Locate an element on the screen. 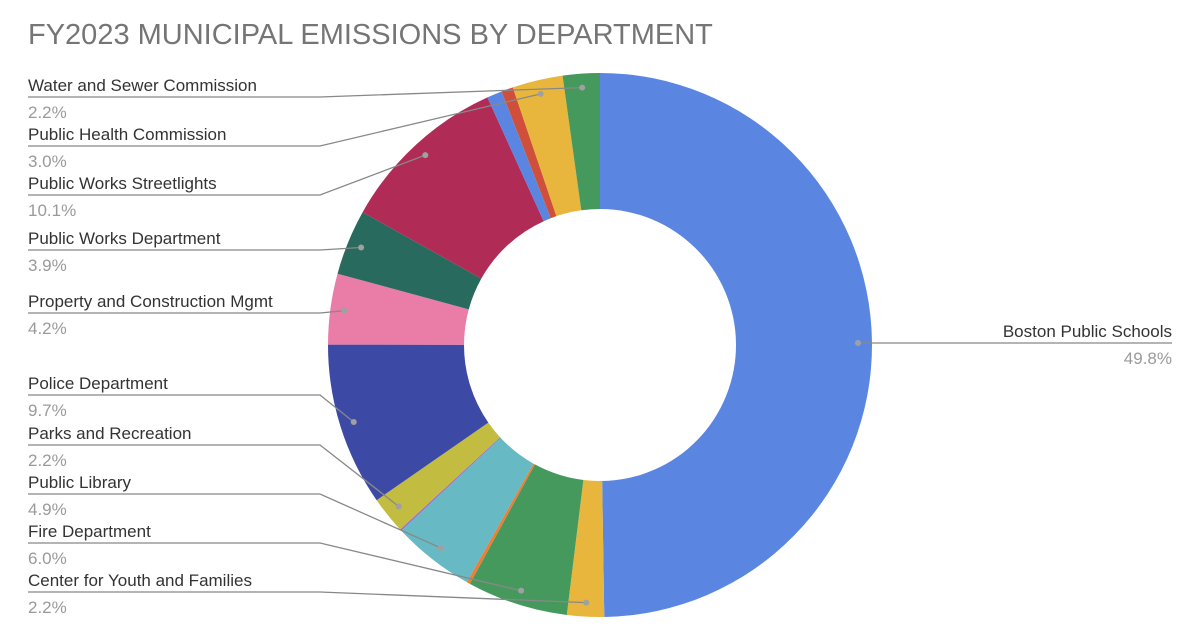 The height and width of the screenshot is (641, 1200). leader-dot-parks-and-recreation is located at coordinates (398, 506).